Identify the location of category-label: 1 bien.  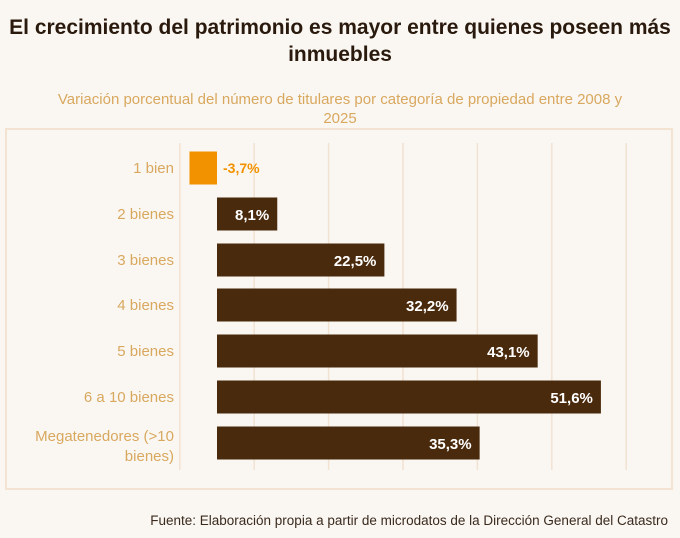
(153, 168).